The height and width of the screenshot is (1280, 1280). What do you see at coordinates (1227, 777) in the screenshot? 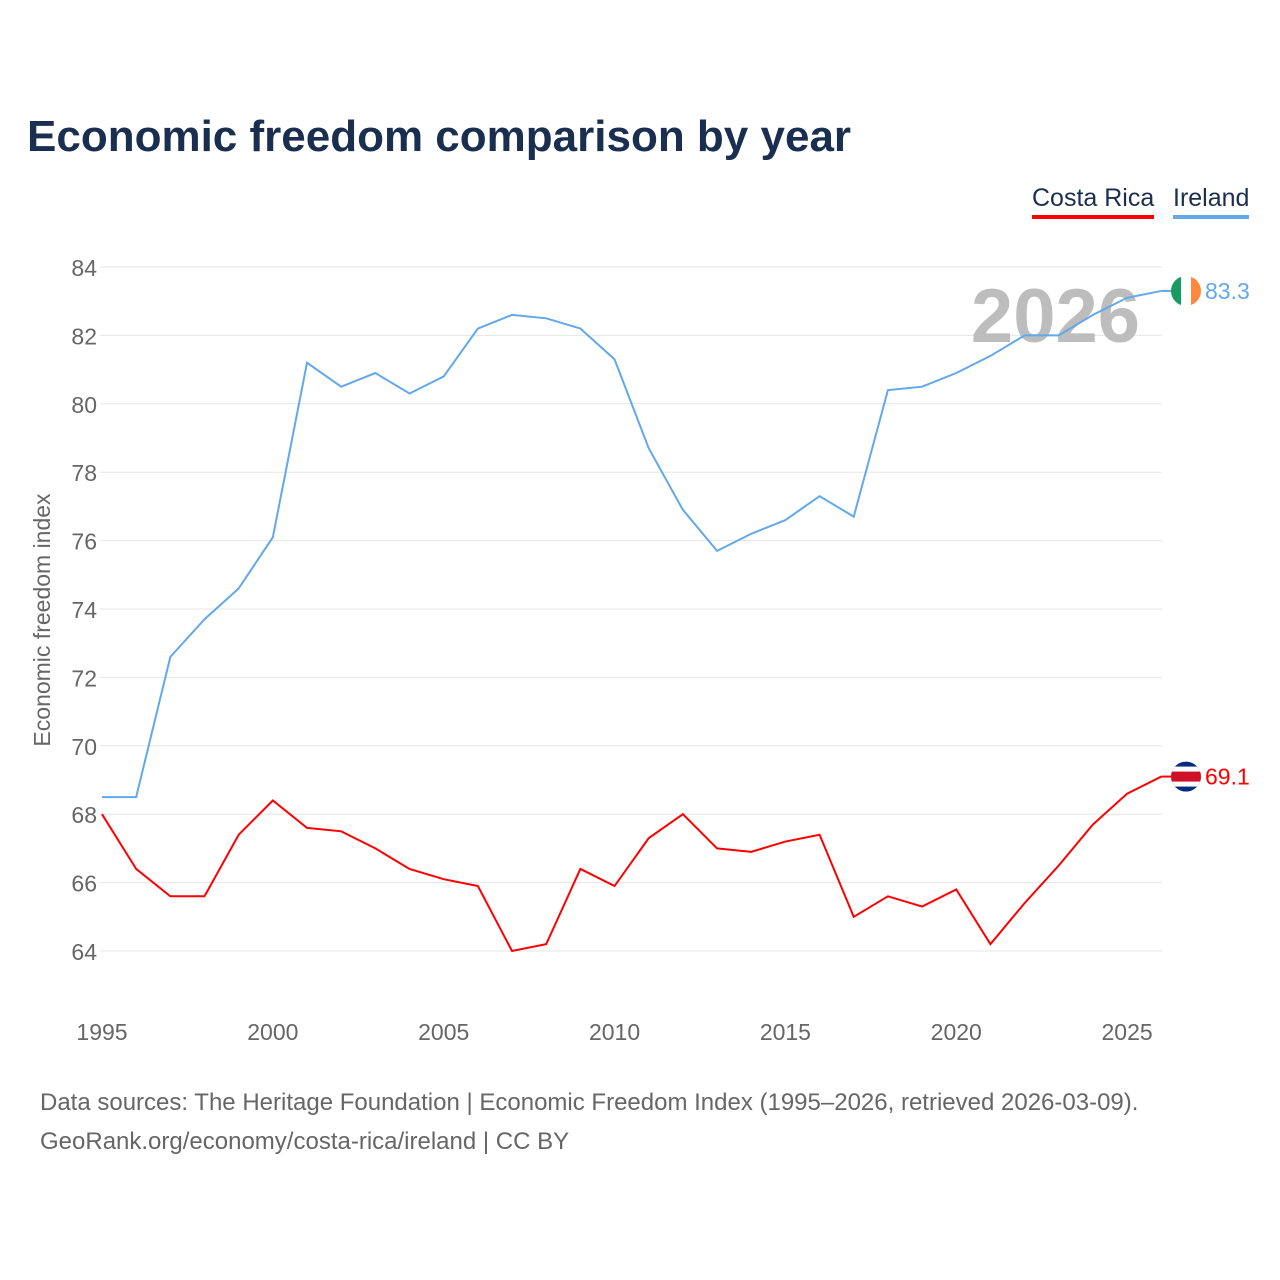
I see `end-value-label: 69.1` at bounding box center [1227, 777].